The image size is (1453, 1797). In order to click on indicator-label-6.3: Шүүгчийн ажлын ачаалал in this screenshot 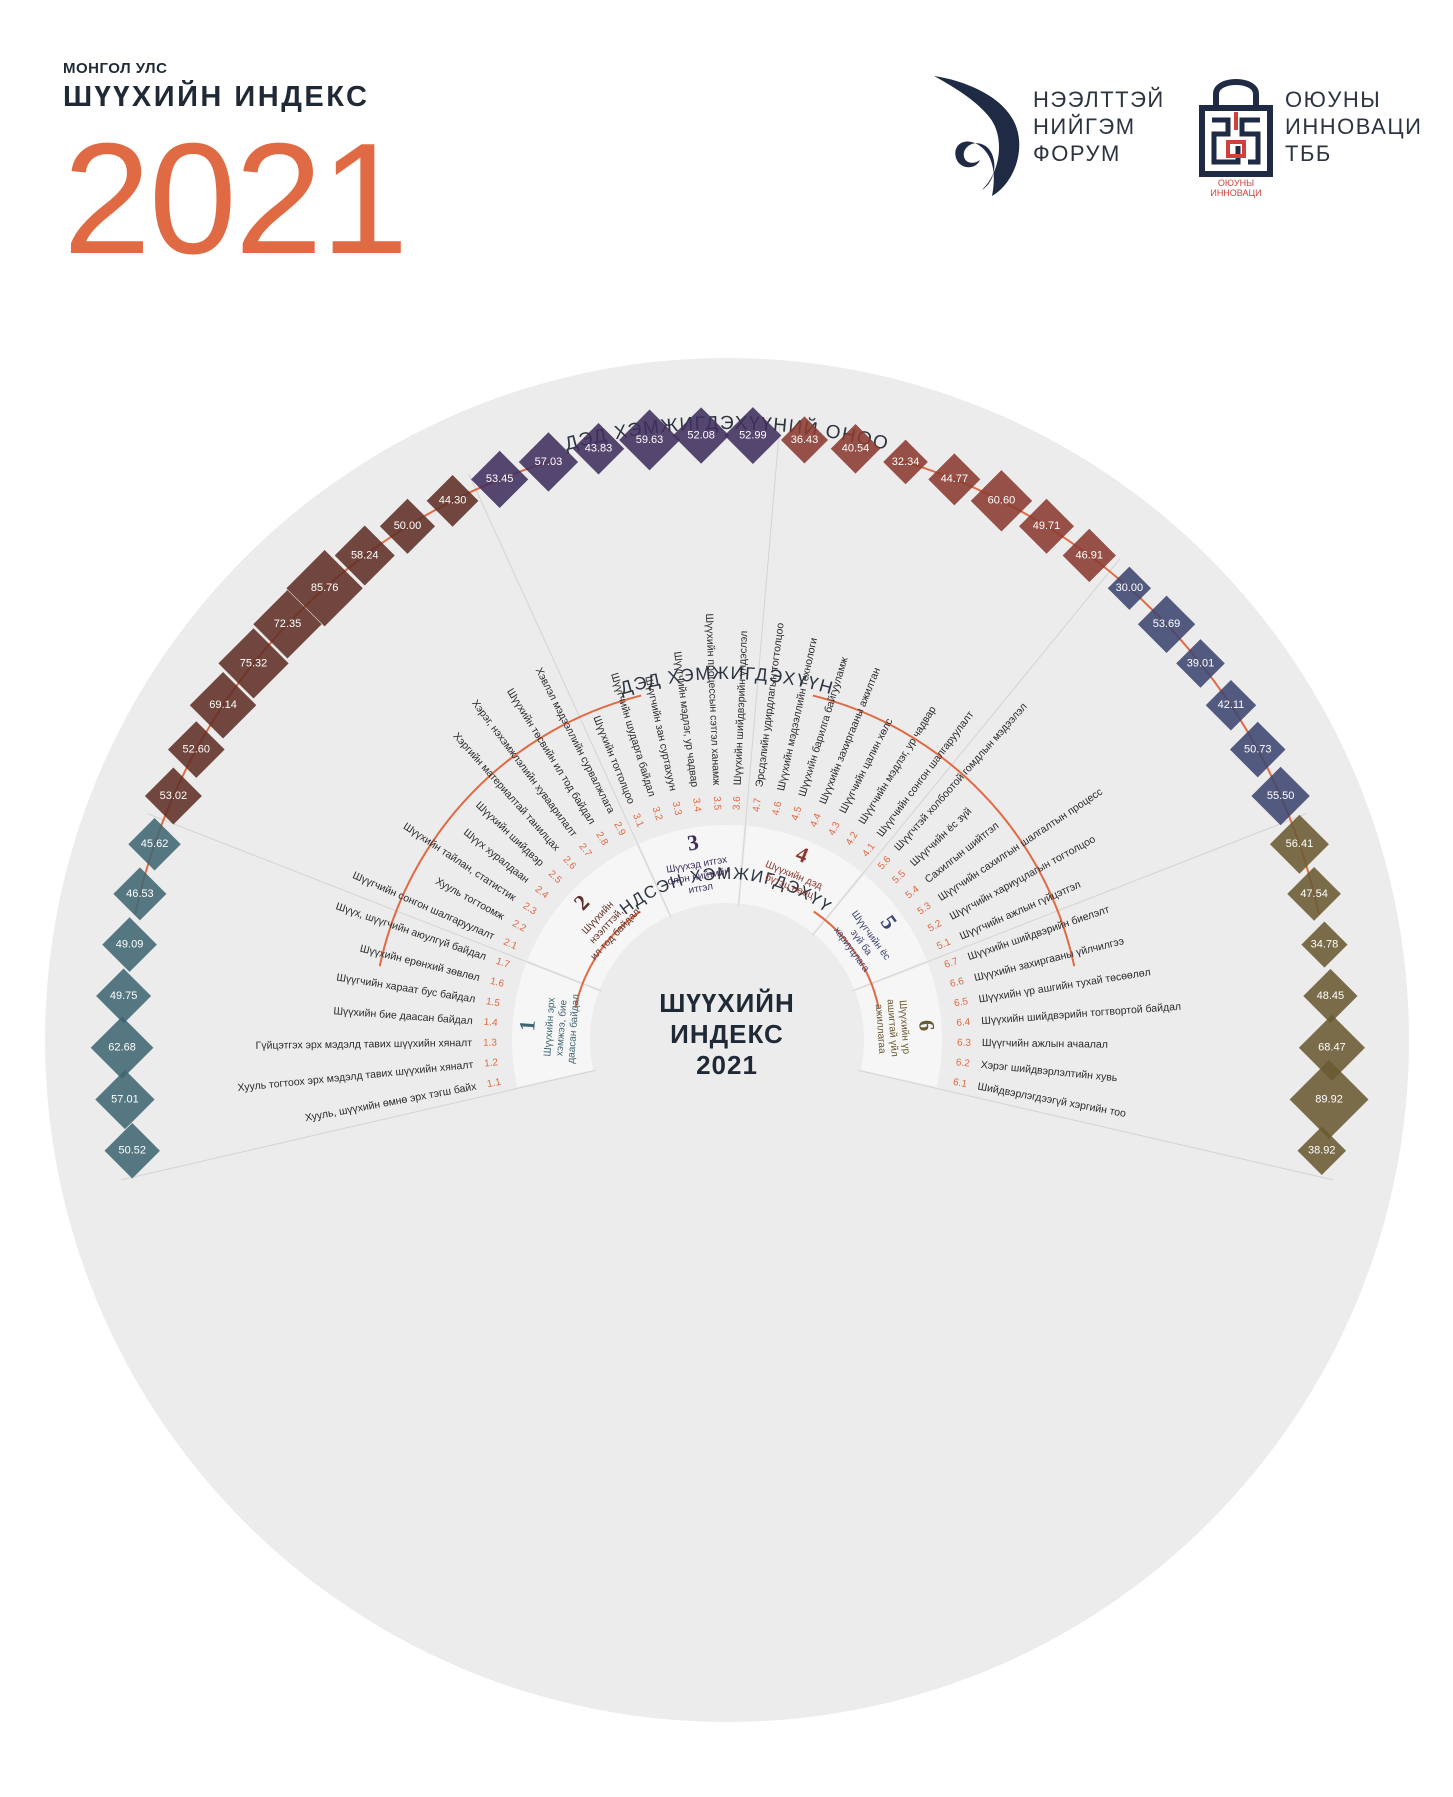, I will do `click(1045, 1044)`.